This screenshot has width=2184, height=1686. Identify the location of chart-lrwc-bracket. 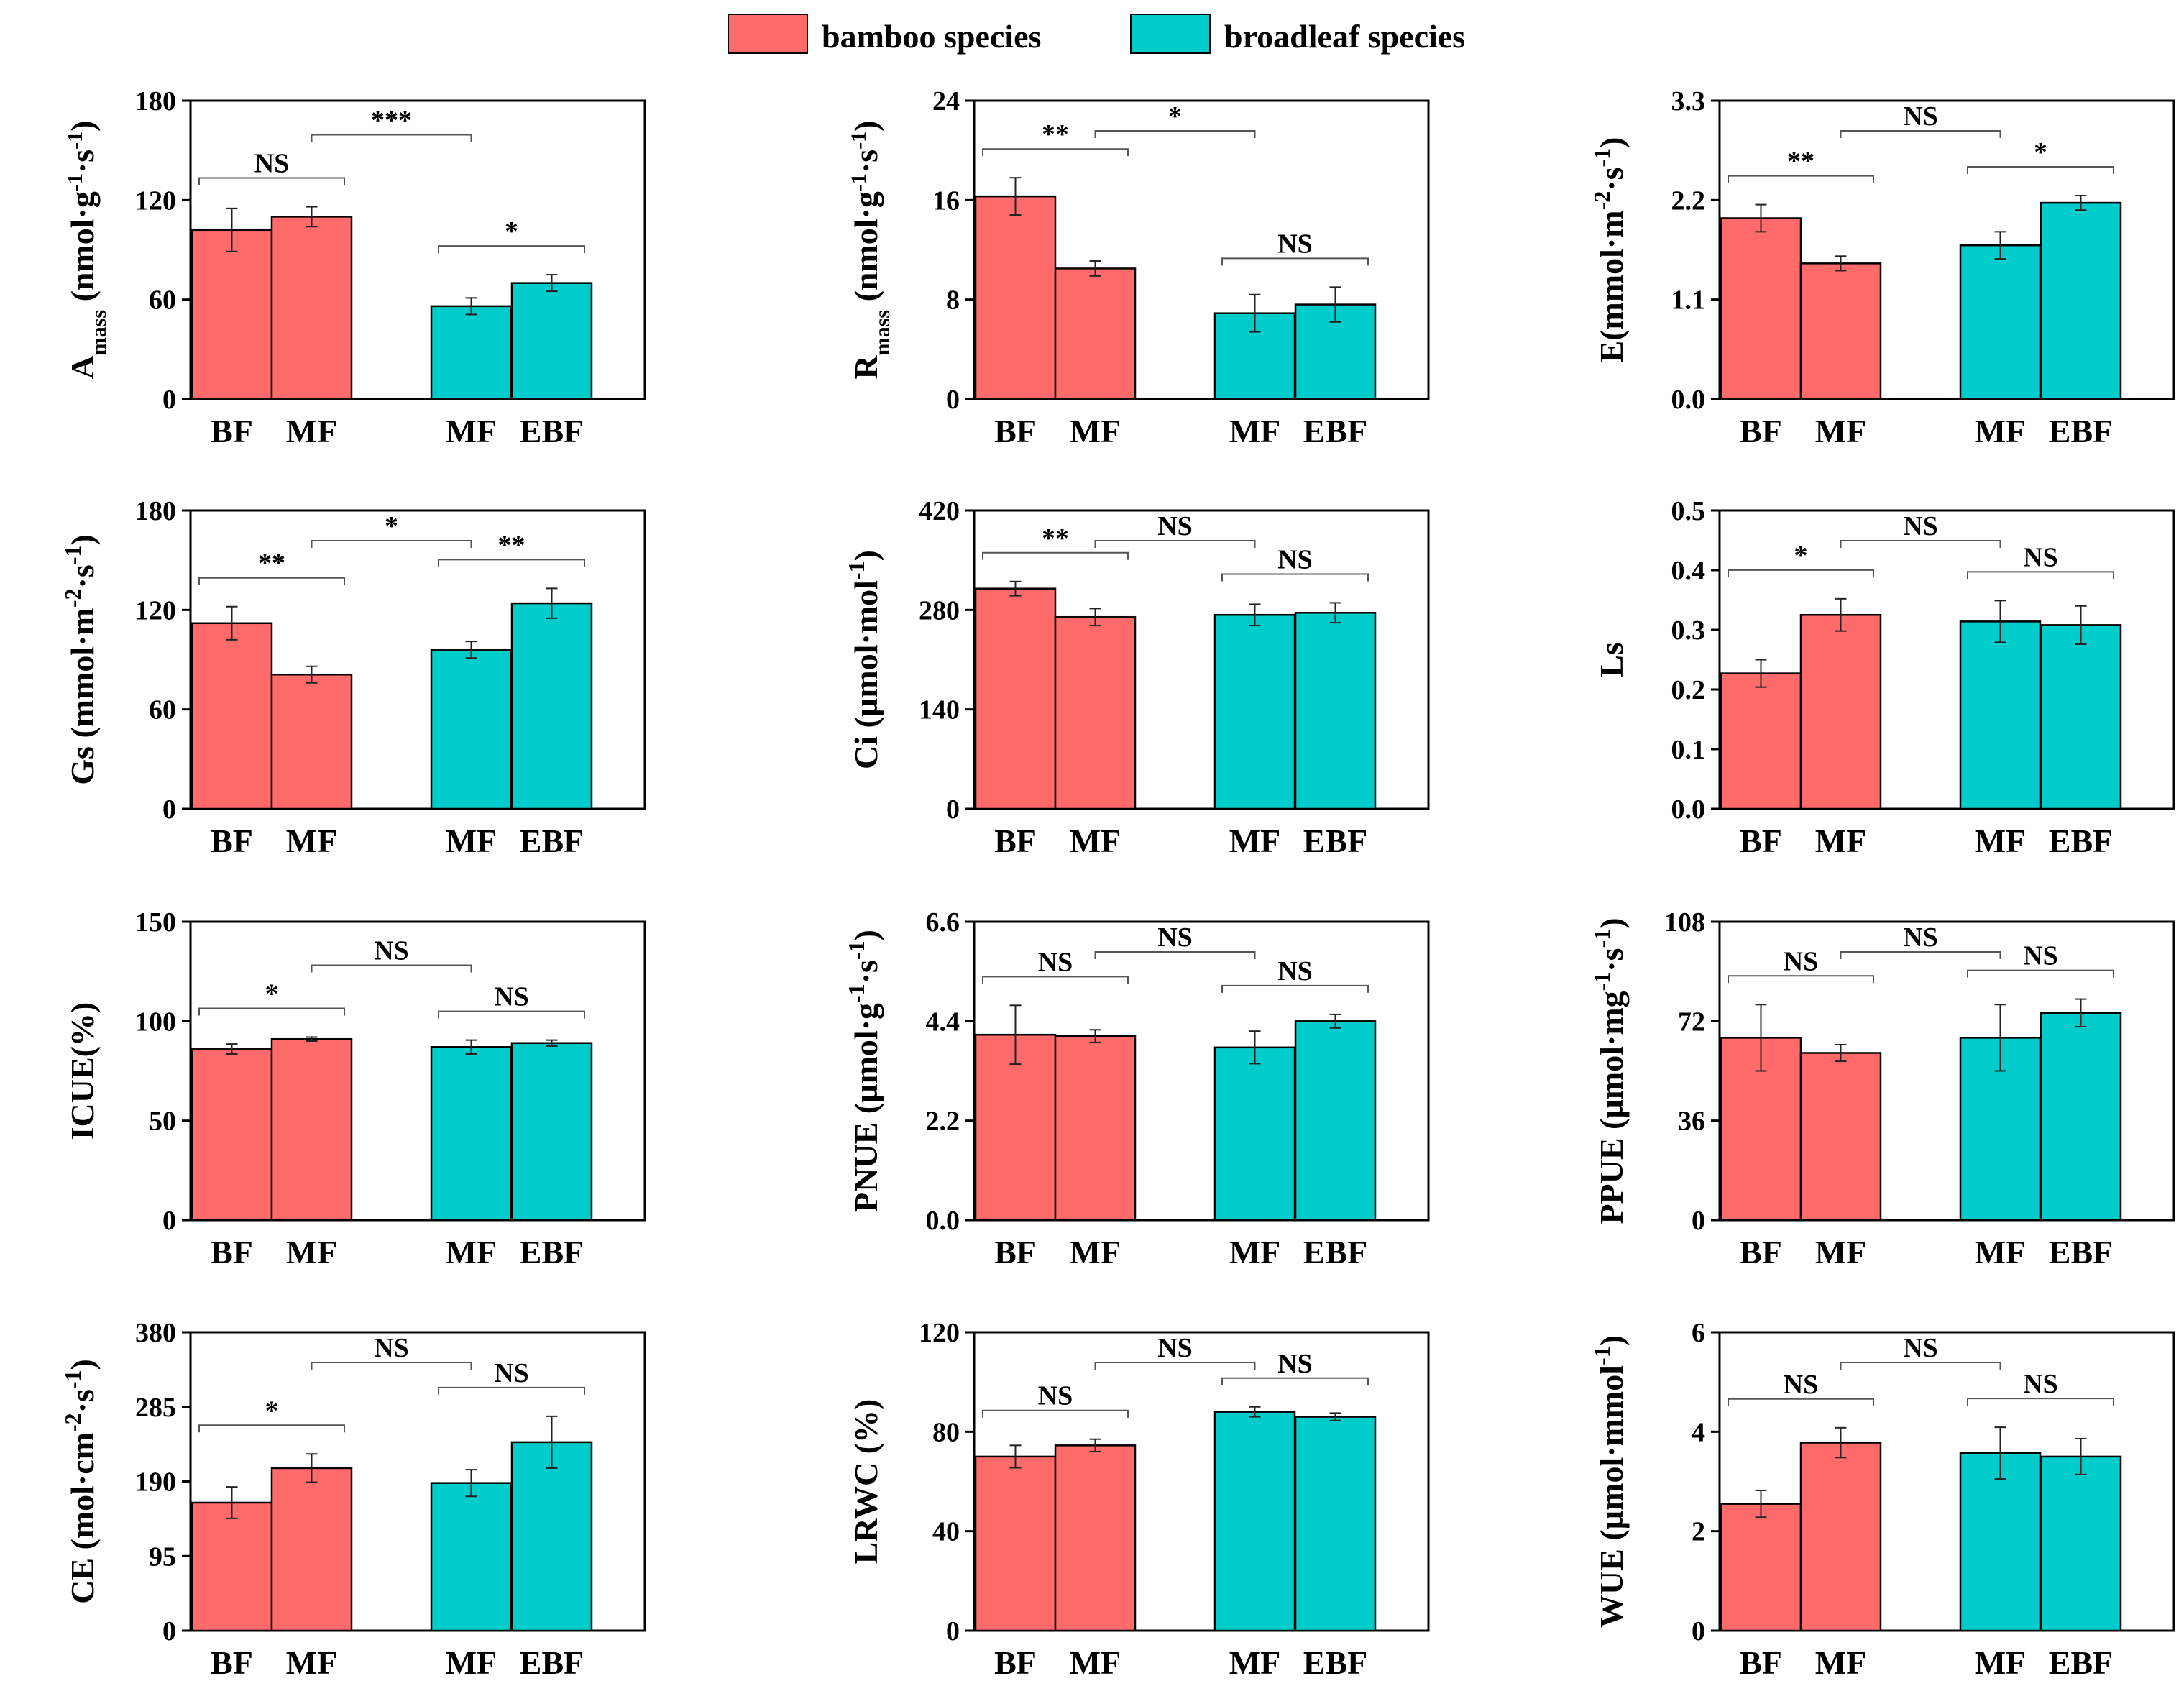
(1055, 1413).